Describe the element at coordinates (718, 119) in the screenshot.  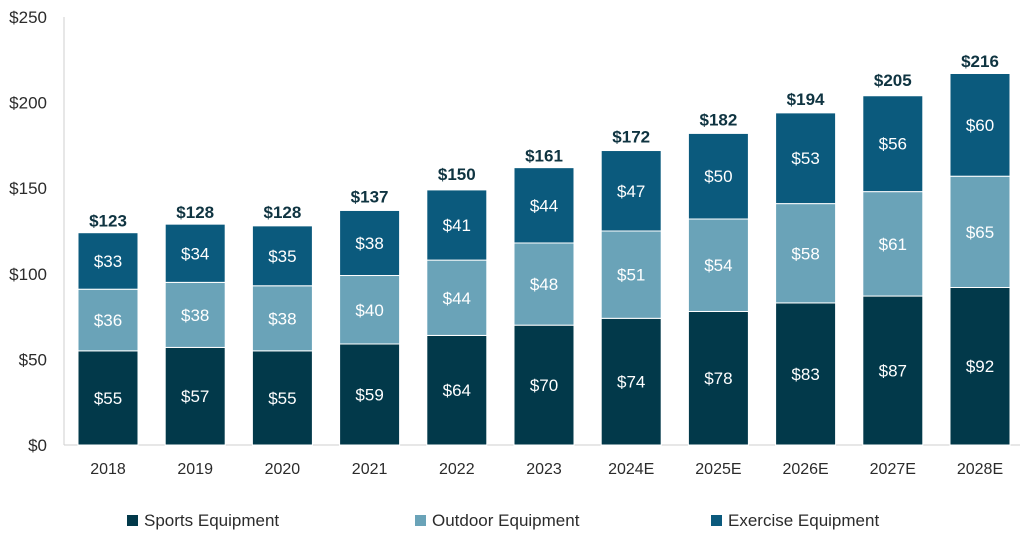
I see `bar-total-label: $182` at that location.